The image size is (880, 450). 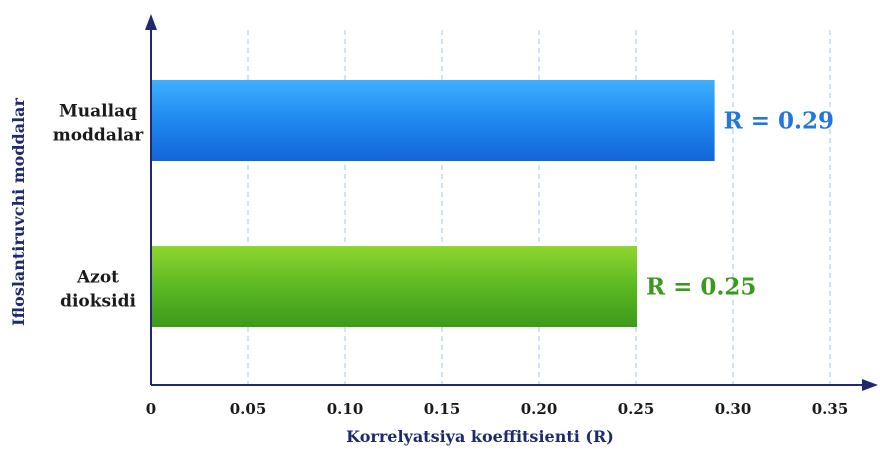 What do you see at coordinates (99, 207) in the screenshot?
I see `category-labels: Muallaq moddalar Azot dioksidi` at bounding box center [99, 207].